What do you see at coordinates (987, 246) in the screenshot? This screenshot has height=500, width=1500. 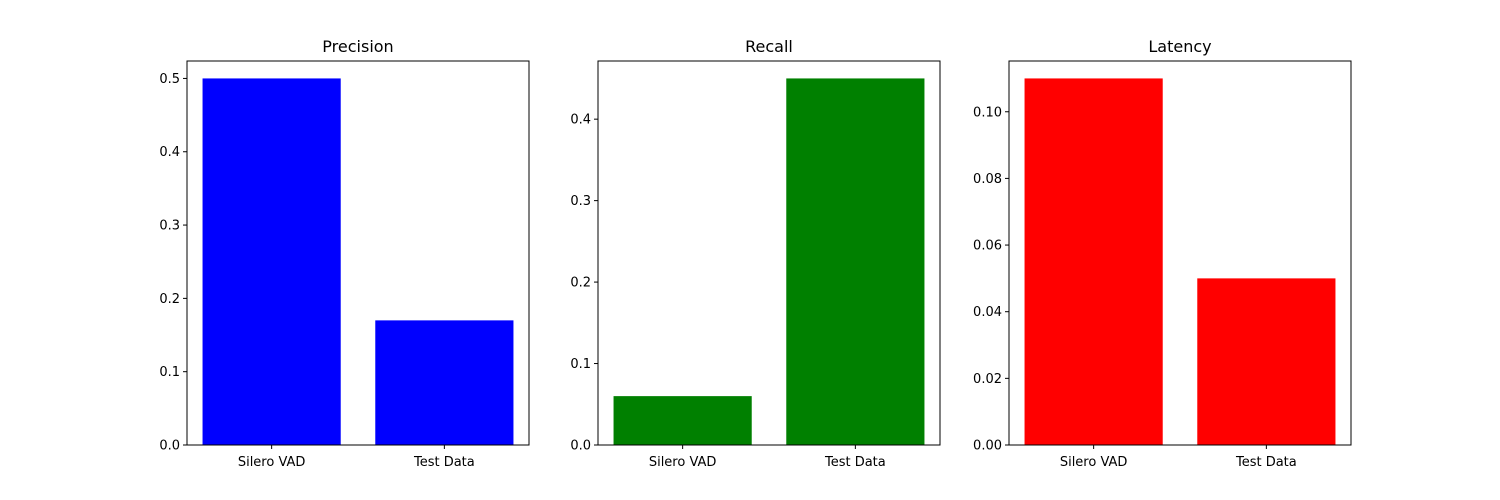 I see `y-tick-label: 0.06` at bounding box center [987, 246].